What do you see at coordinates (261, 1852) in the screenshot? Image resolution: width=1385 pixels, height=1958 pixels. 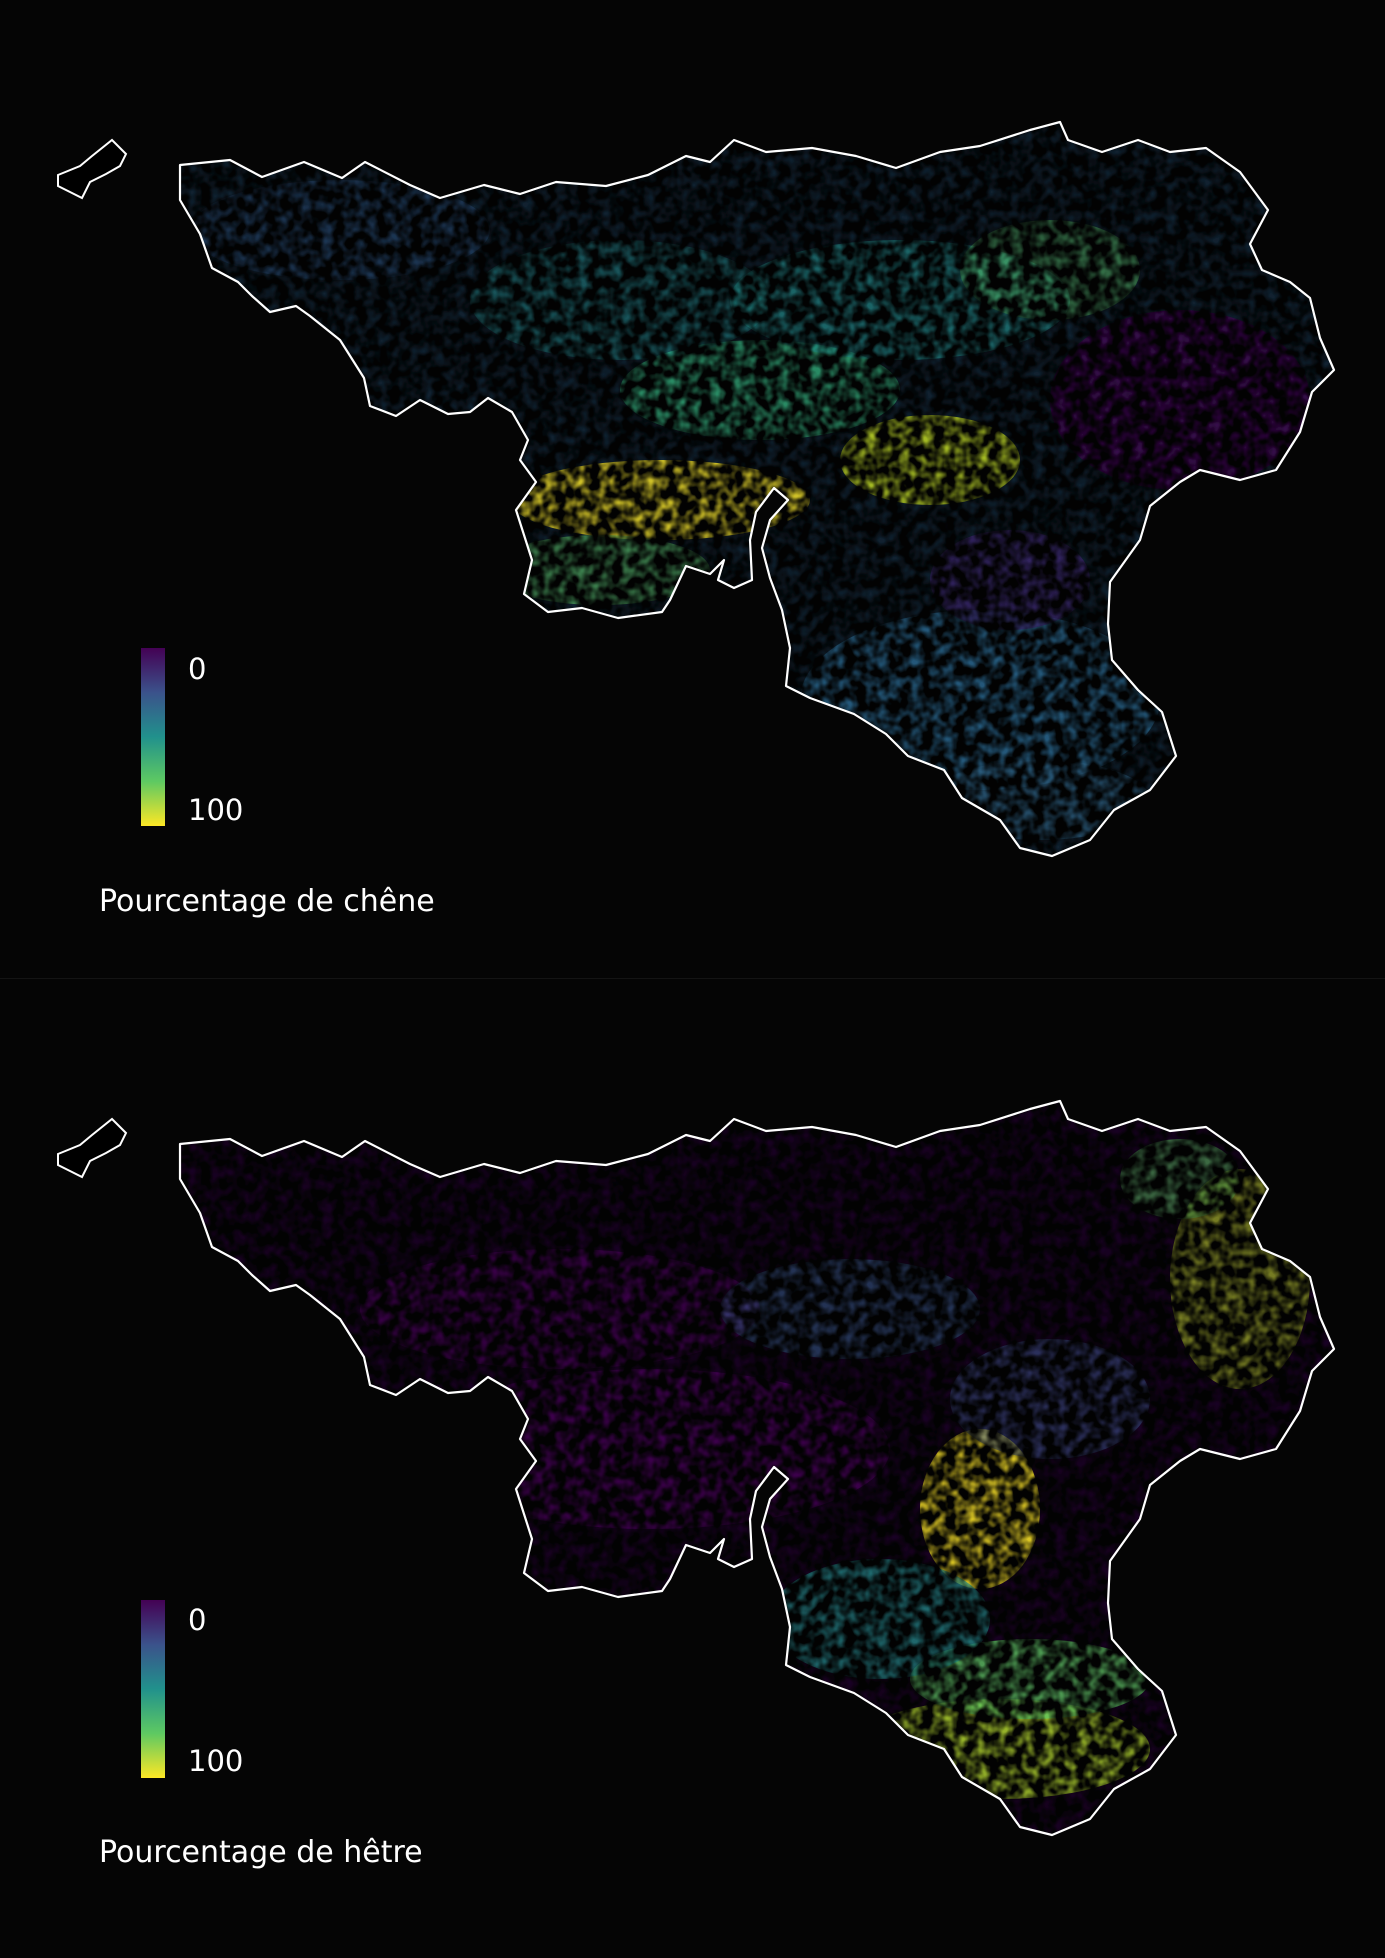 I see `legend-title: Pourcentage de hêtre` at bounding box center [261, 1852].